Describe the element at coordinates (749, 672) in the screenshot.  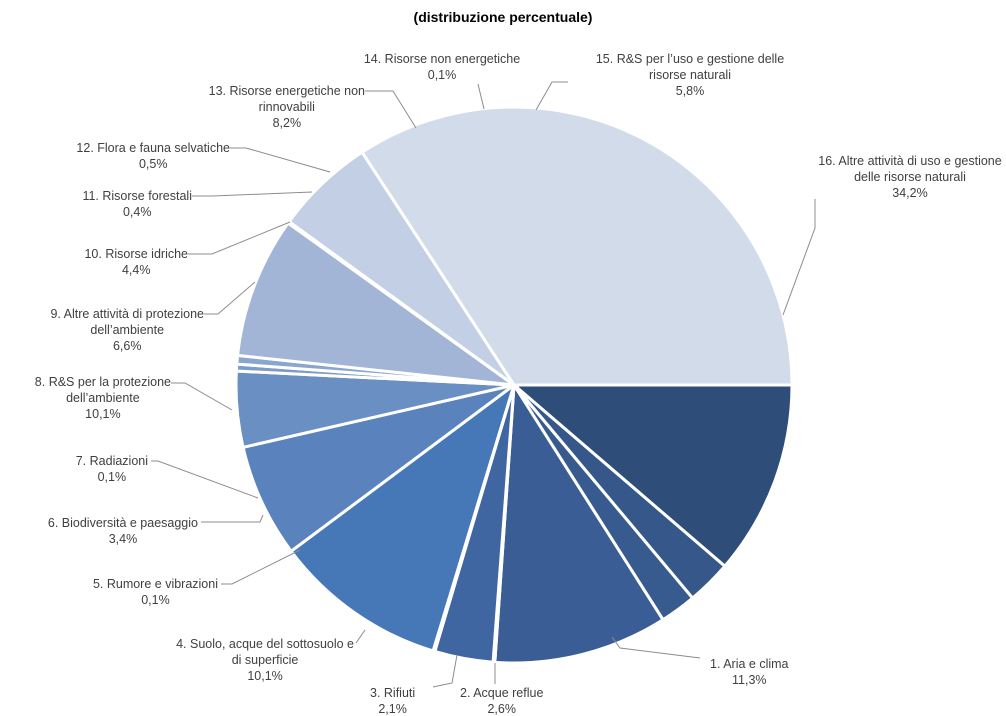
I see `slice-label: 1. Aria e clima 11,3%` at that location.